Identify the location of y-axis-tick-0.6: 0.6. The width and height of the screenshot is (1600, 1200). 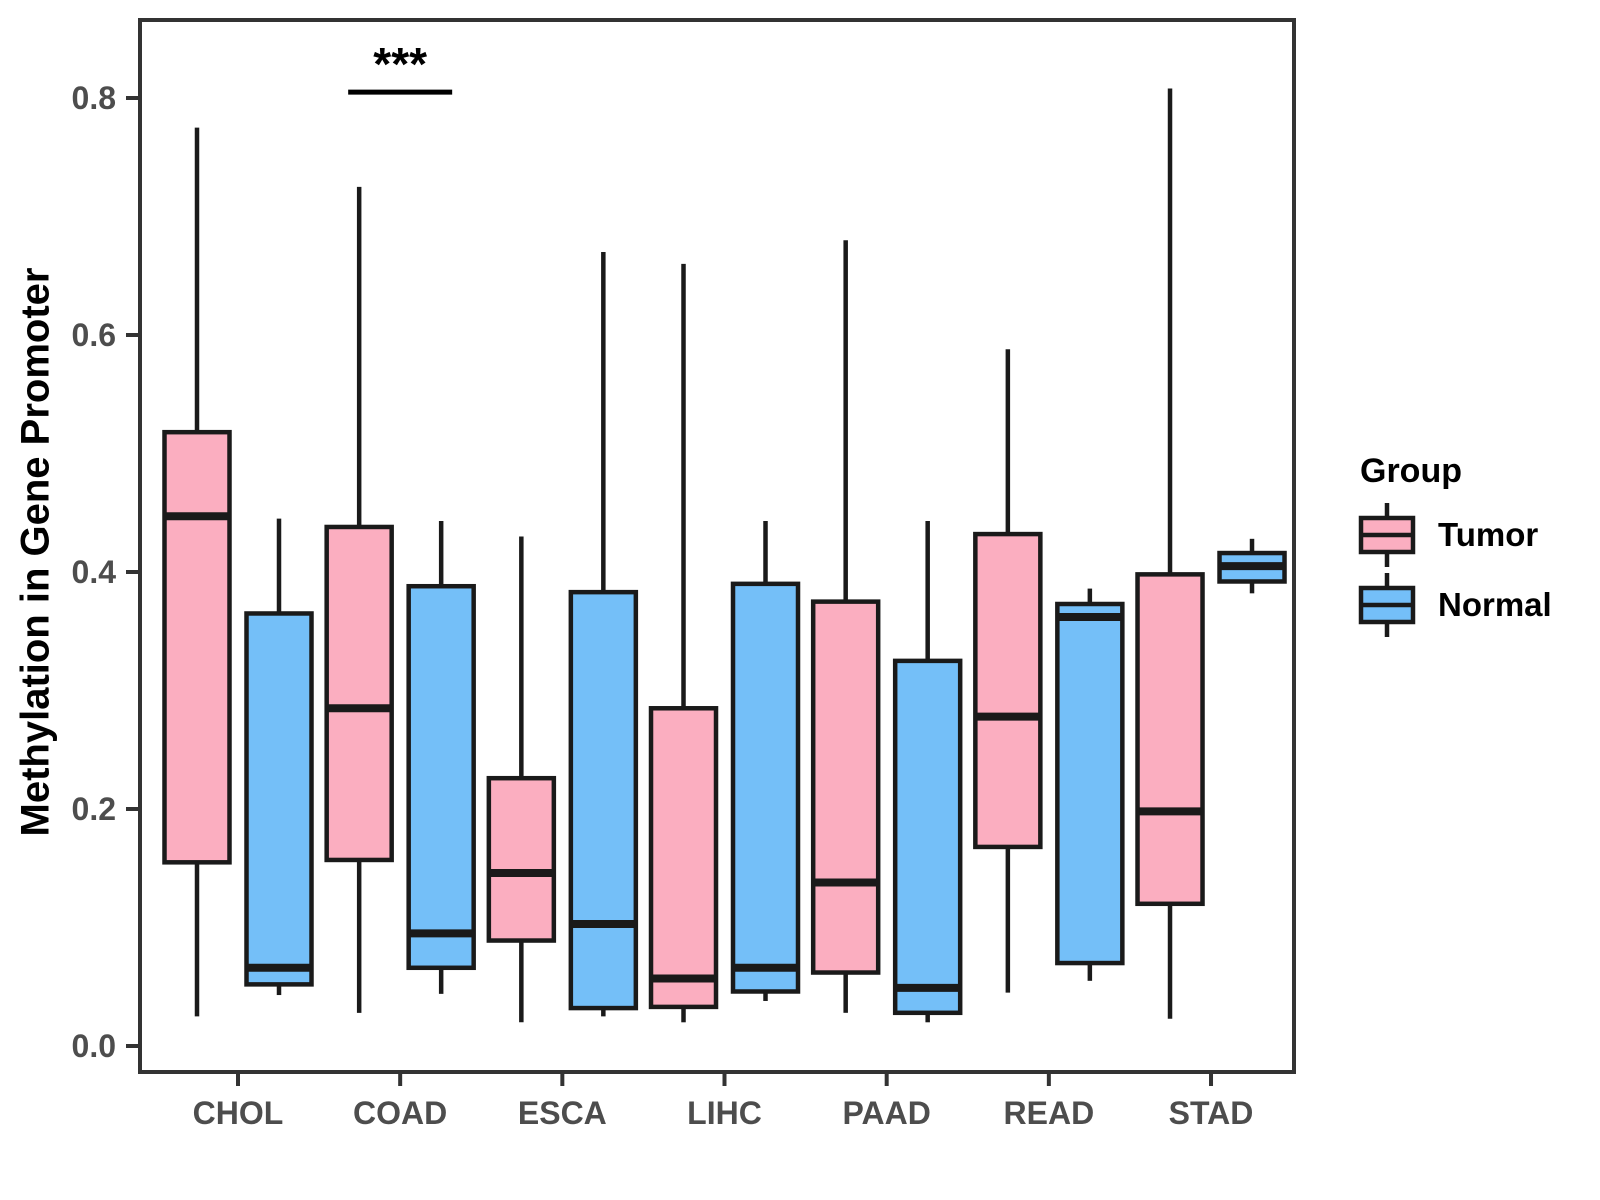
(106, 335).